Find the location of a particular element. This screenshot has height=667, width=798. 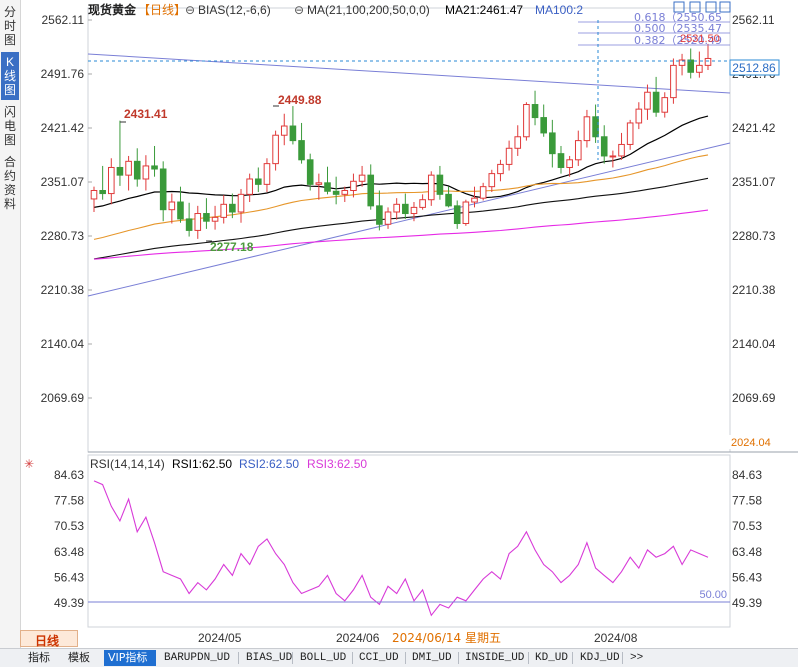

tab-dmi: DMI_UD is located at coordinates (432, 658).